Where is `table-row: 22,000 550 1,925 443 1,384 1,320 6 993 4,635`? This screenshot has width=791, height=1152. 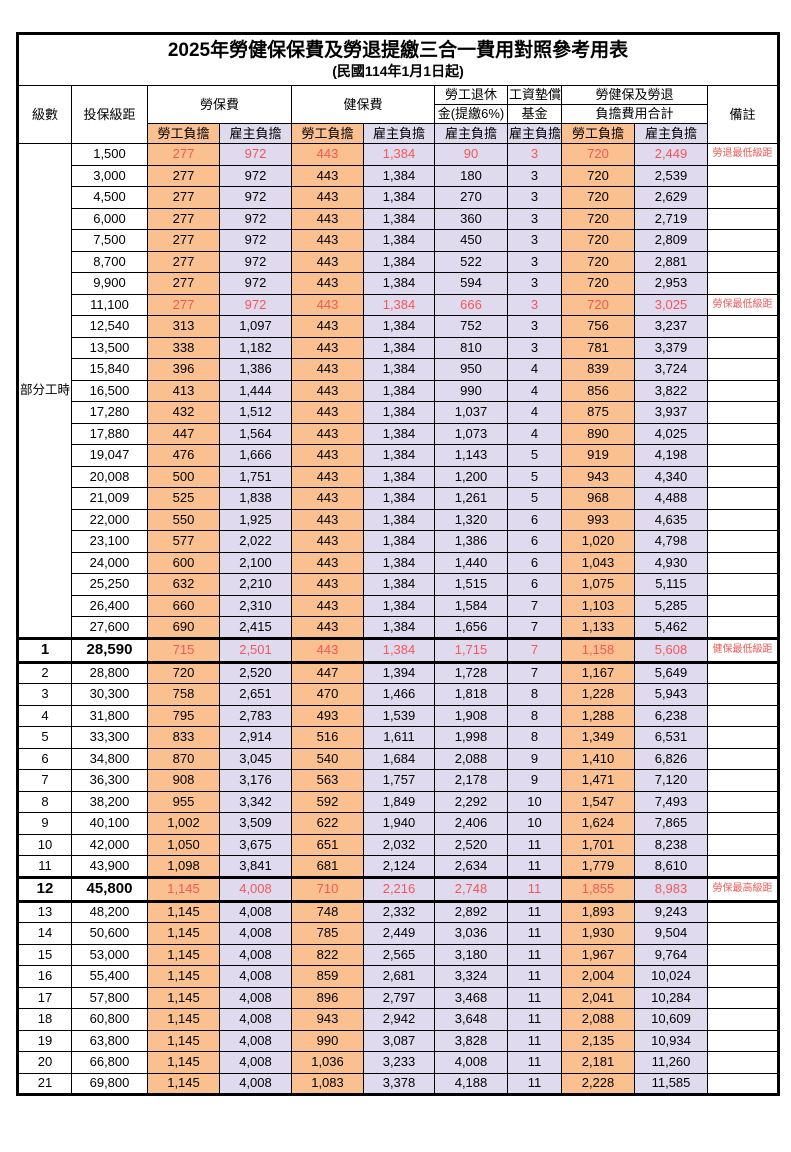 table-row: 22,000 550 1,925 443 1,384 1,320 6 993 4,635 is located at coordinates (399, 519).